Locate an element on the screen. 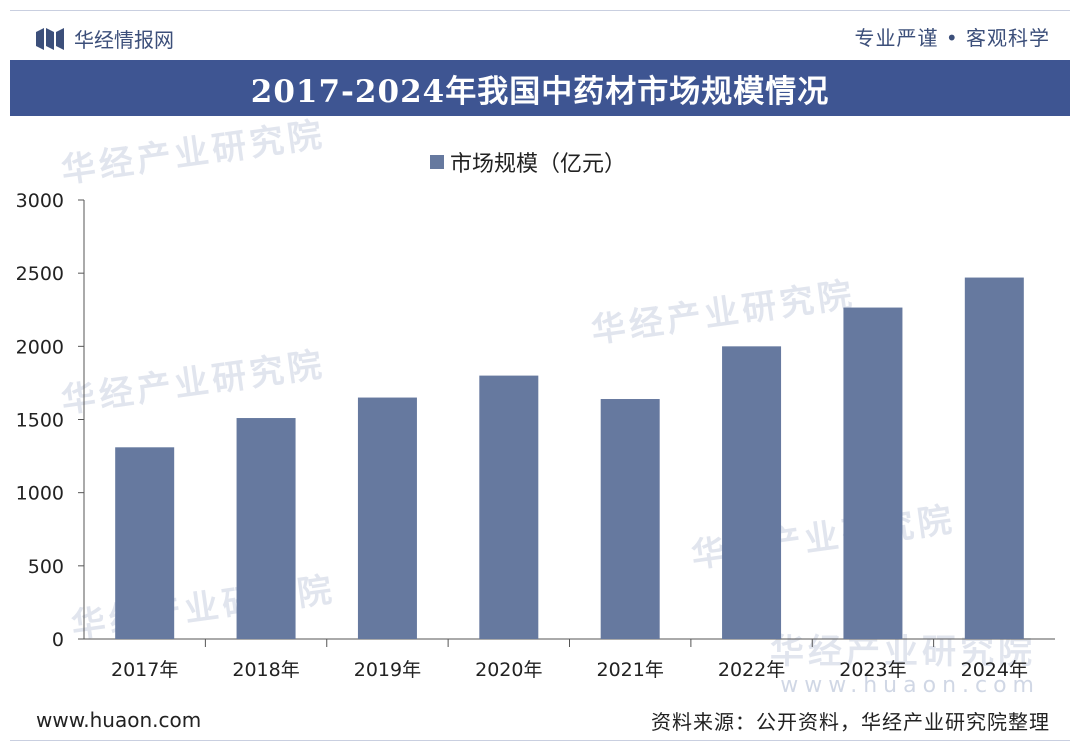 This screenshot has height=755, width=1080. footer-source: 资料来源：公开资料，华经产业研究院整理 is located at coordinates (850, 722).